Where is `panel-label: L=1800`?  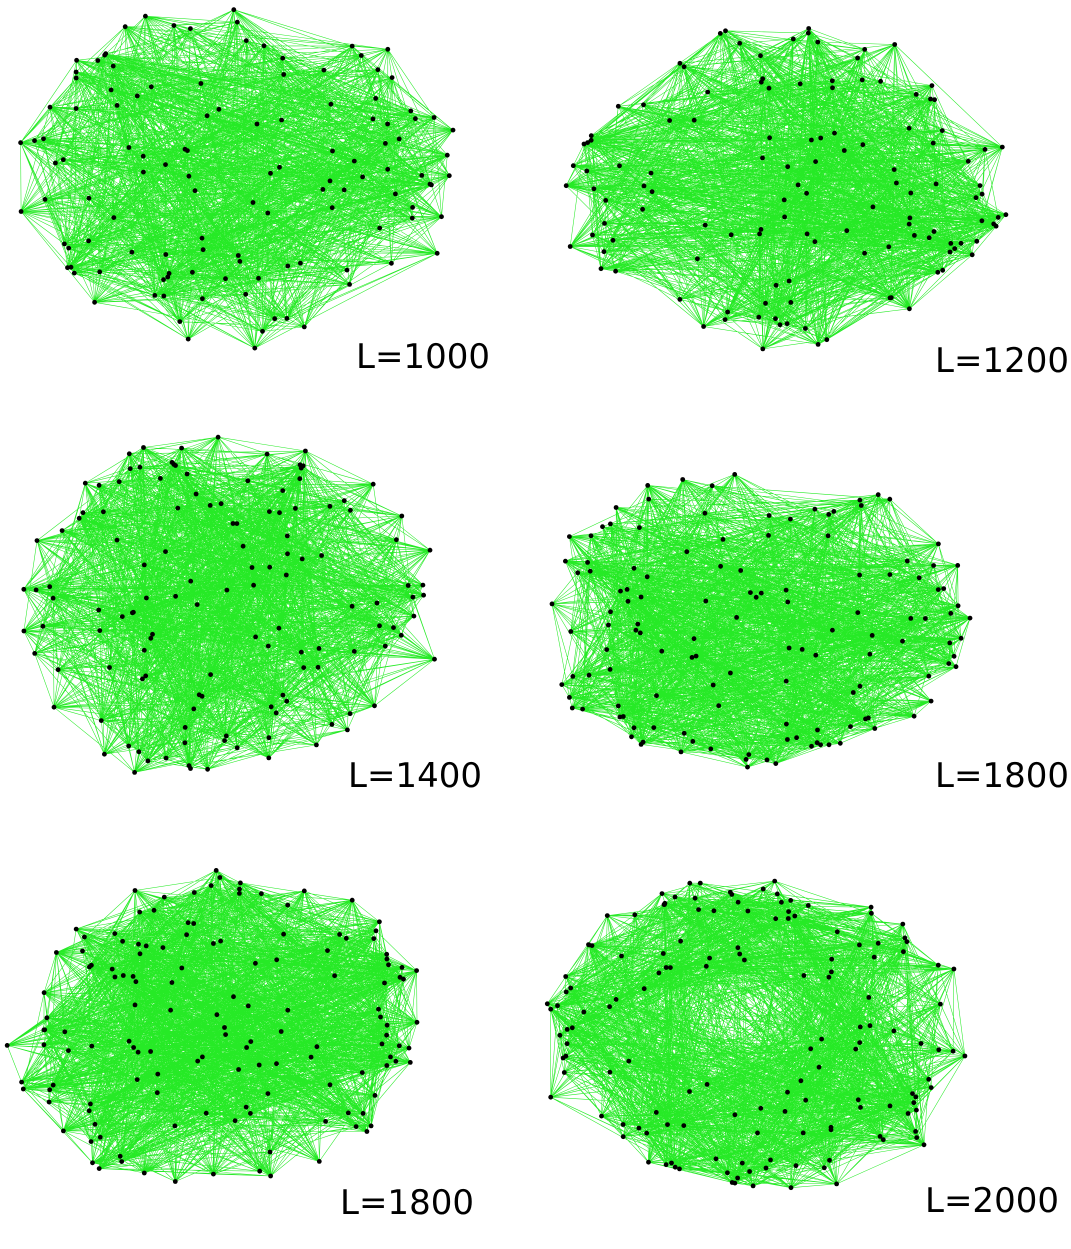
panel-label: L=1800 is located at coordinates (1002, 776).